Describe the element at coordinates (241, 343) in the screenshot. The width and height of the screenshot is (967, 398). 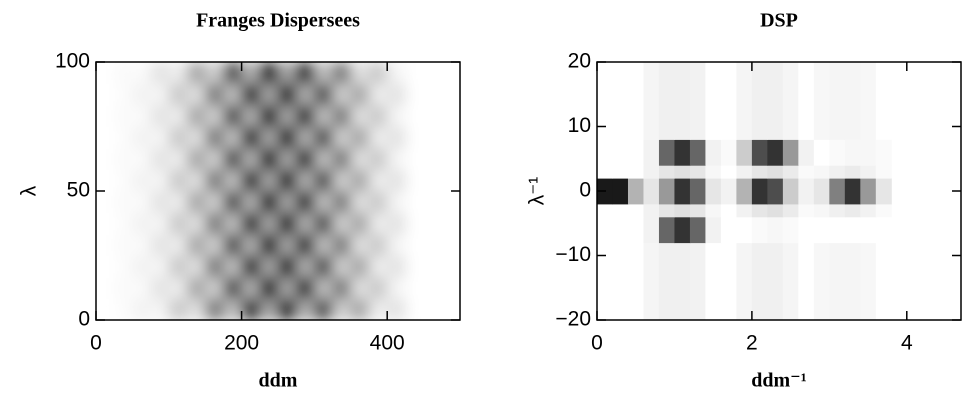
I see `x-tick-label: 200` at that location.